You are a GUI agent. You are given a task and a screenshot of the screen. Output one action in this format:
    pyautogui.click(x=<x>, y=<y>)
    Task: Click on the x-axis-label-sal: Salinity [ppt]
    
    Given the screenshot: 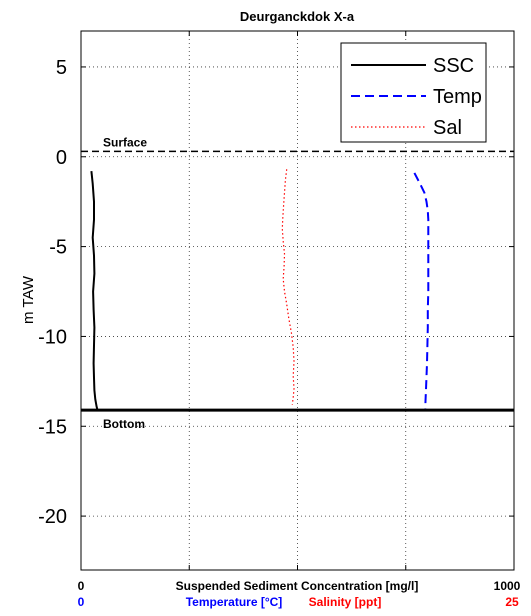 What is the action you would take?
    pyautogui.click(x=345, y=602)
    